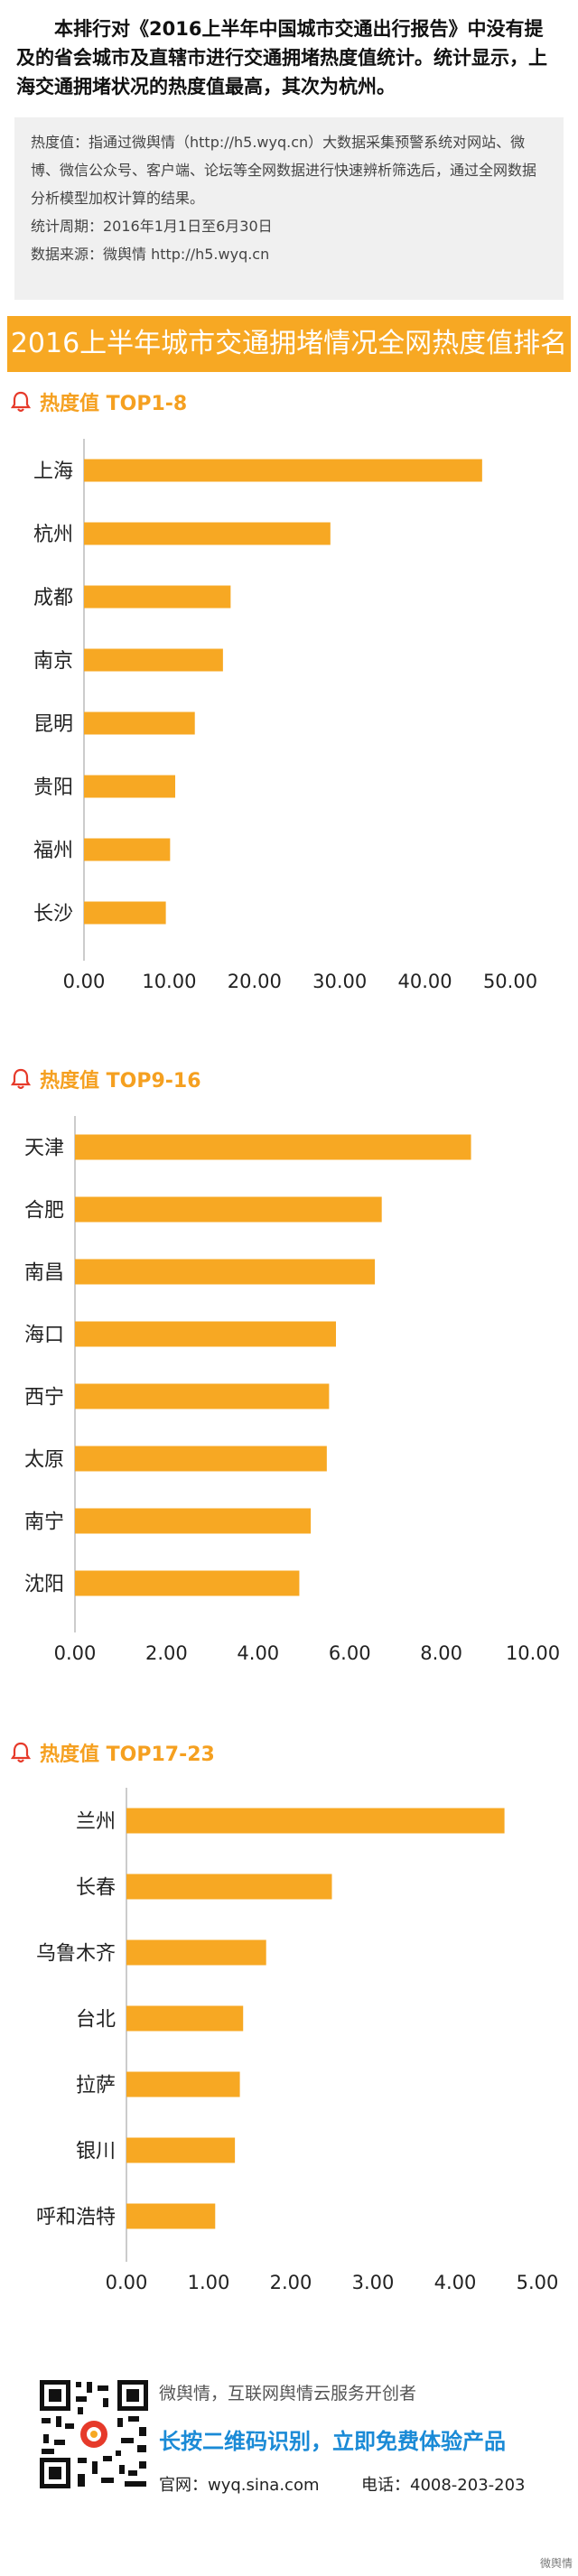 The image size is (578, 2576). I want to click on x-tick-label: 6.00, so click(350, 1653).